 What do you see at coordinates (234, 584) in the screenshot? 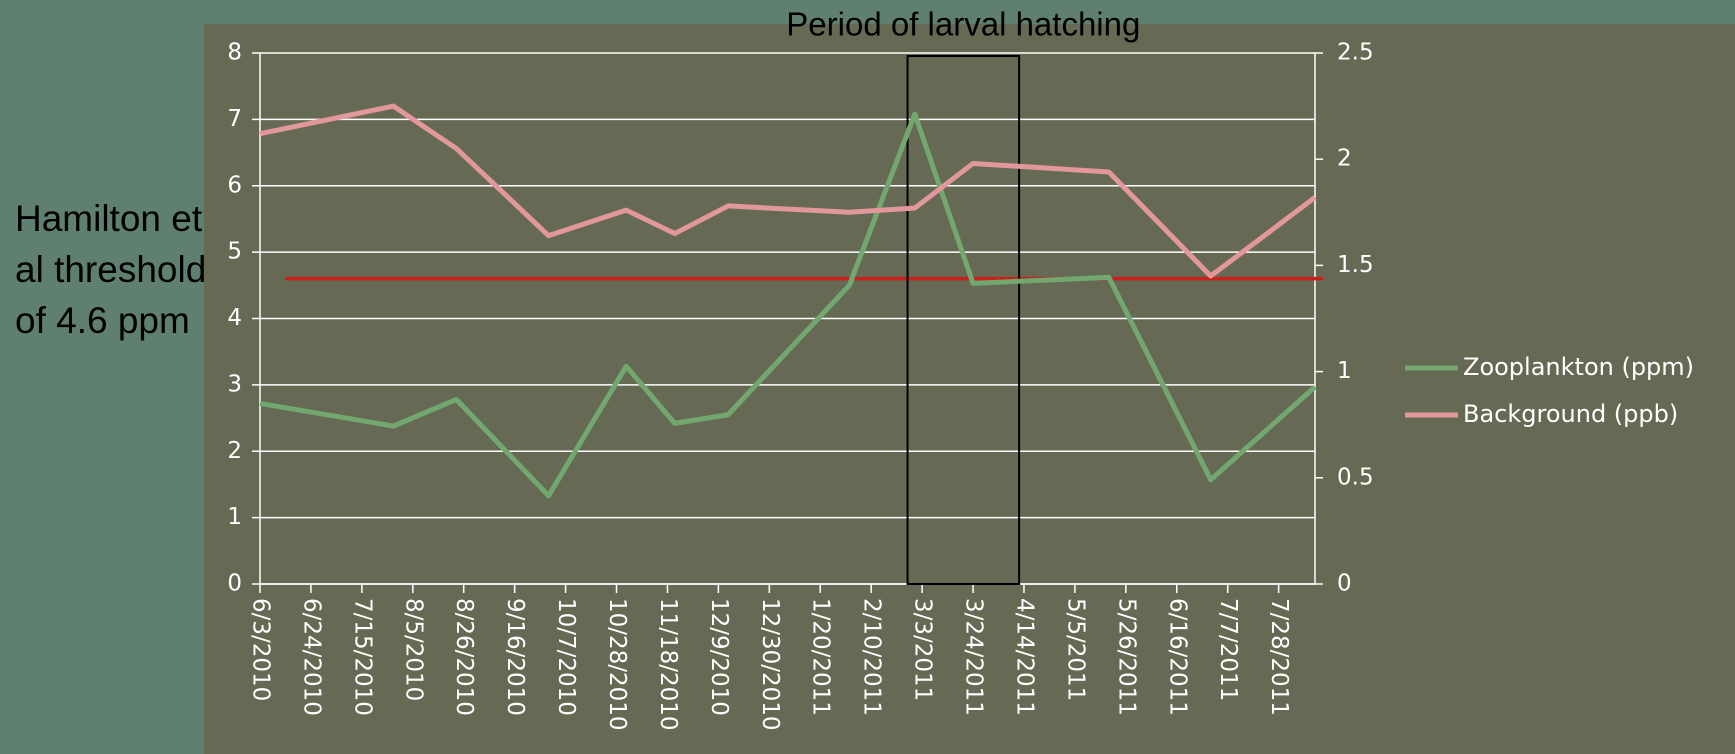
I see `y-tick-label: 0` at bounding box center [234, 584].